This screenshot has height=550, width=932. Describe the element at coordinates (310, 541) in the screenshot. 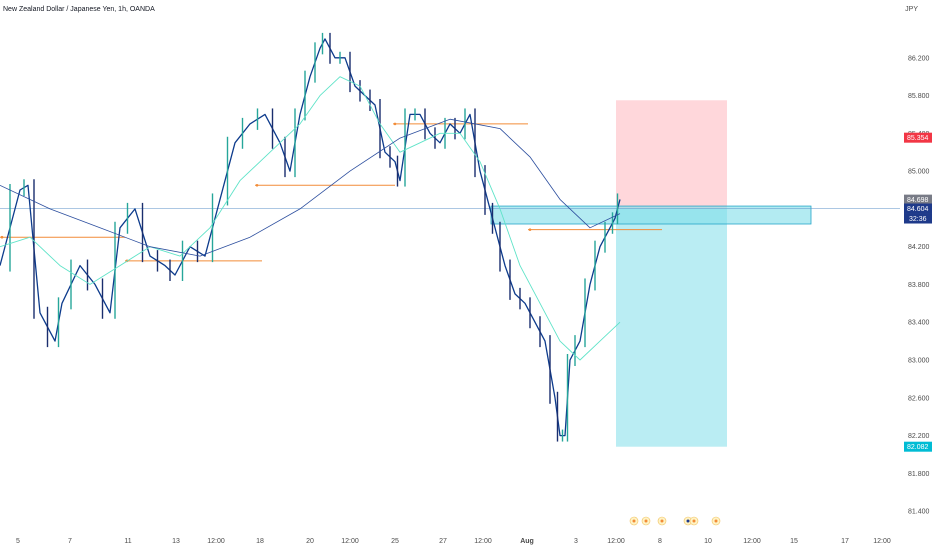

I see `x-tick-label: 20` at that location.